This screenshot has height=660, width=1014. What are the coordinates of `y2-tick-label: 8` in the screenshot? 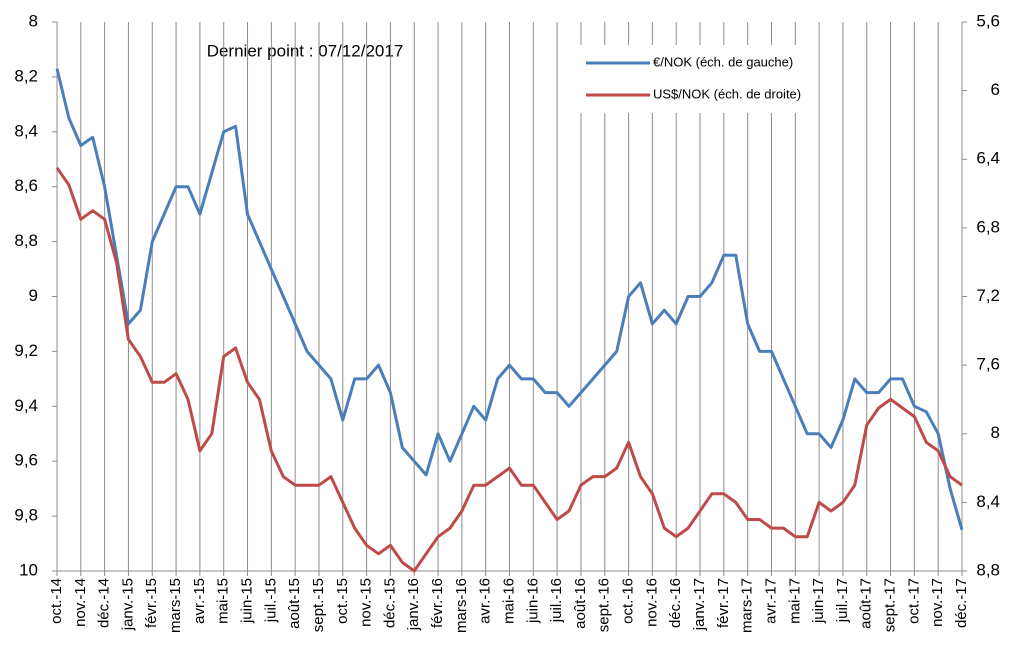 It's located at (995, 432).